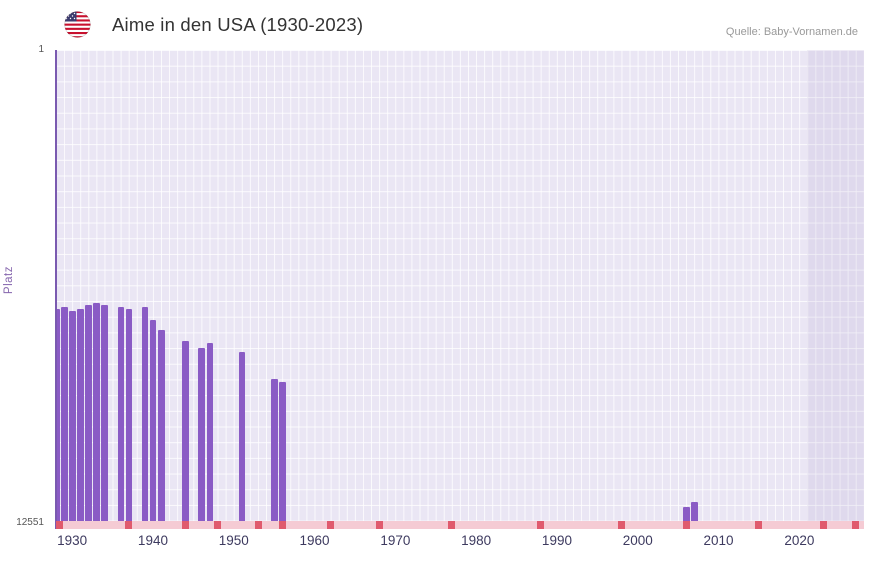  Describe the element at coordinates (56, 289) in the screenshot. I see `y-axis-line` at that location.